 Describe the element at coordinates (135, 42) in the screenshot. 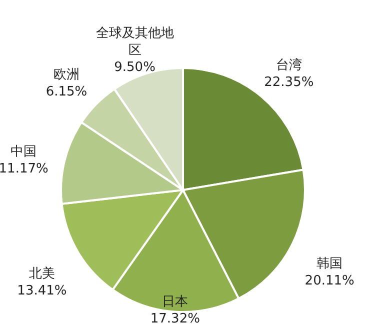

I see `slice-label: 全球及其他地区` at that location.